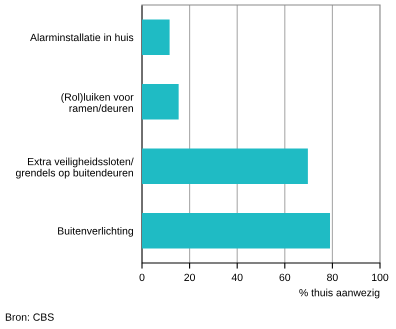 This screenshot has width=396, height=329. Describe the element at coordinates (30, 317) in the screenshot. I see `text: Bron: CBS` at that location.